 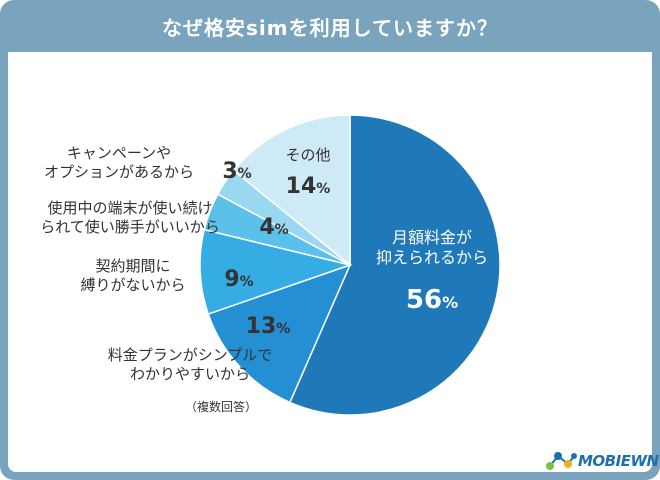 I want to click on mobiewn-logo: MOBIEWN, so click(x=601, y=461).